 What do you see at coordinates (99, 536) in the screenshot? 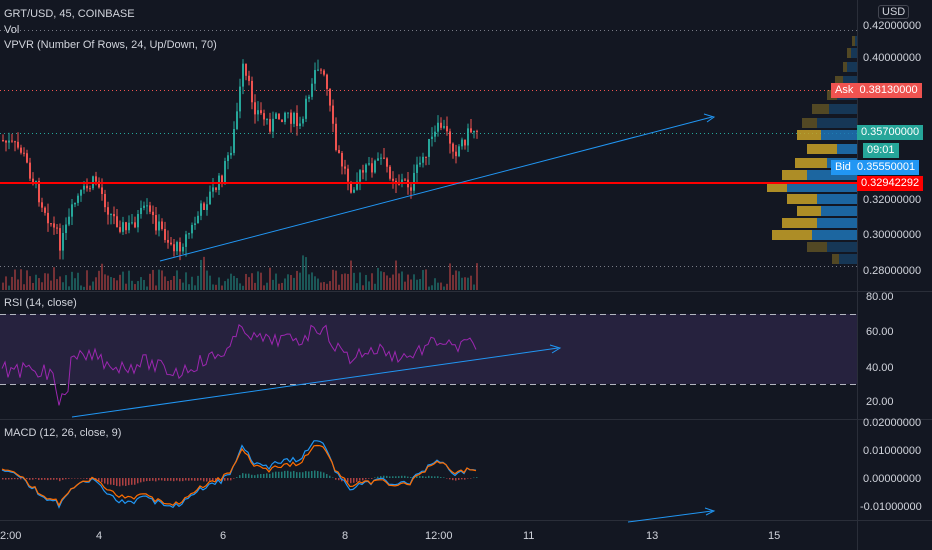
I see `time-tick: 4` at bounding box center [99, 536].